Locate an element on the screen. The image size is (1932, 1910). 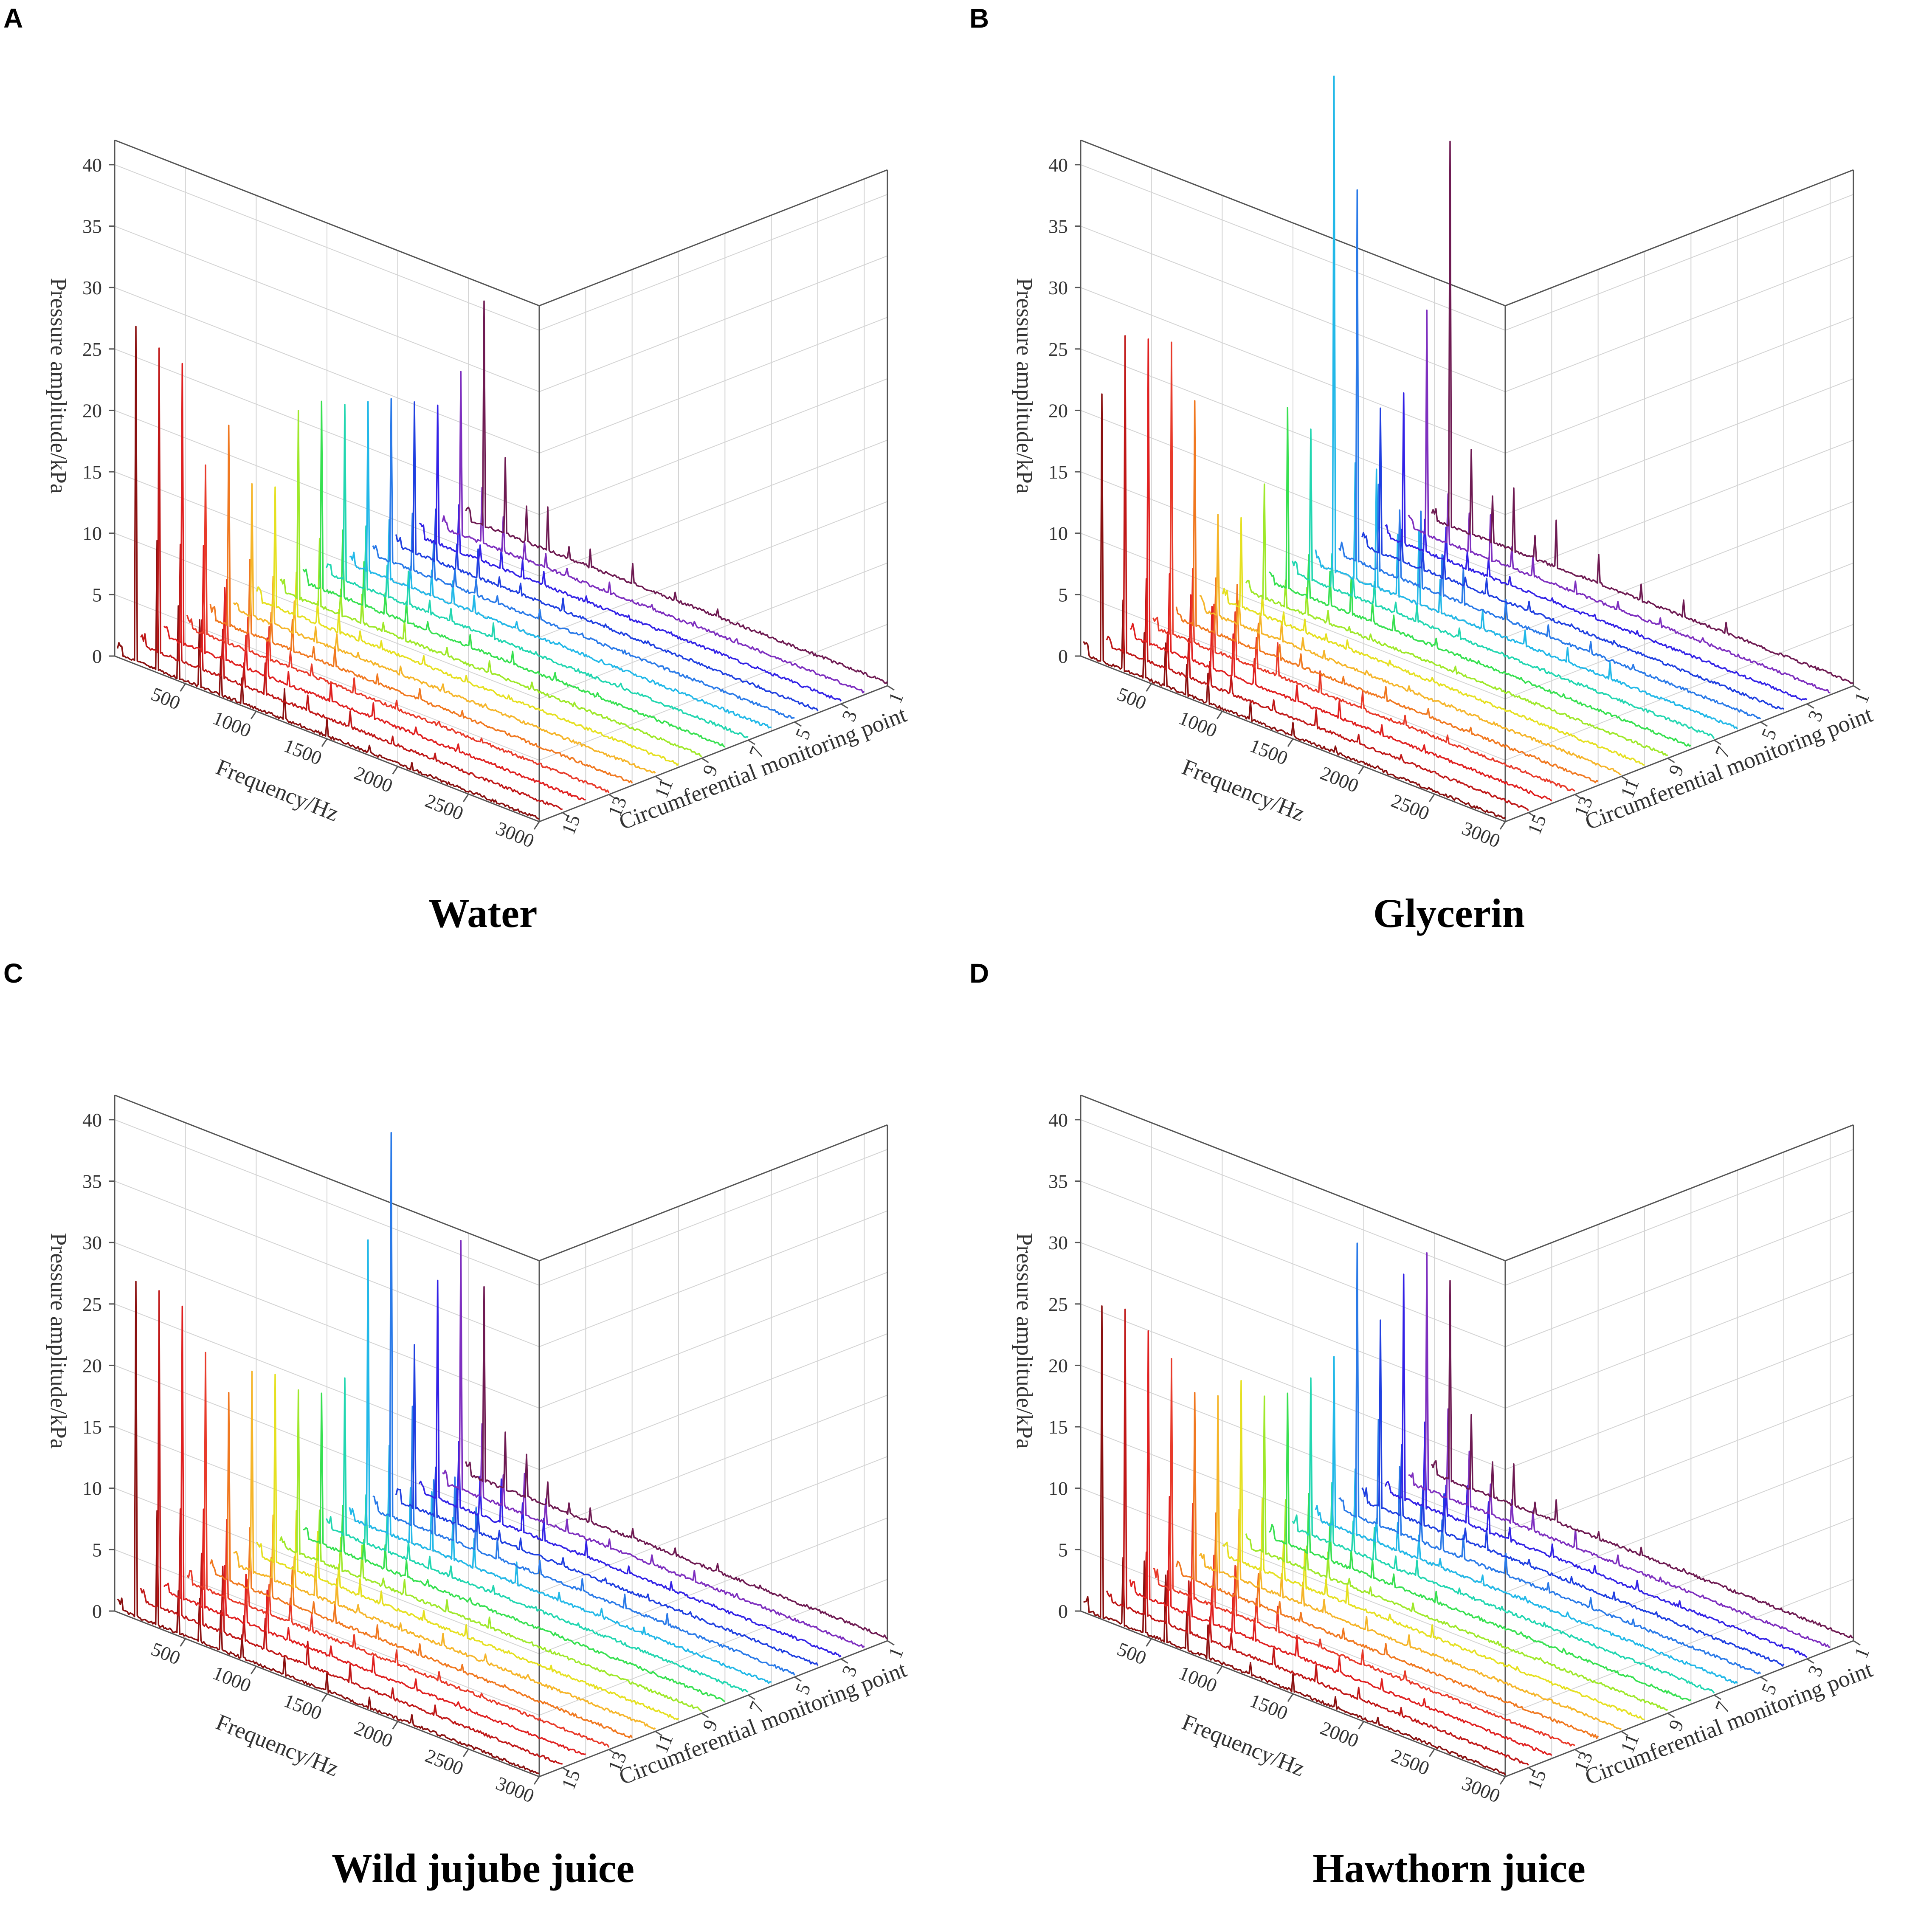
z-tick-label: 10 is located at coordinates (1058, 533).